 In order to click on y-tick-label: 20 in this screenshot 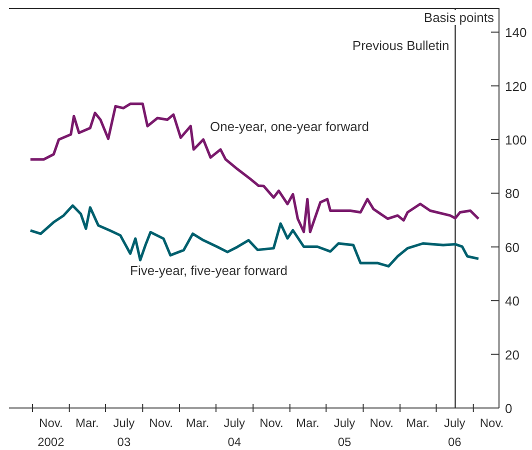, I will do `click(512, 354)`.